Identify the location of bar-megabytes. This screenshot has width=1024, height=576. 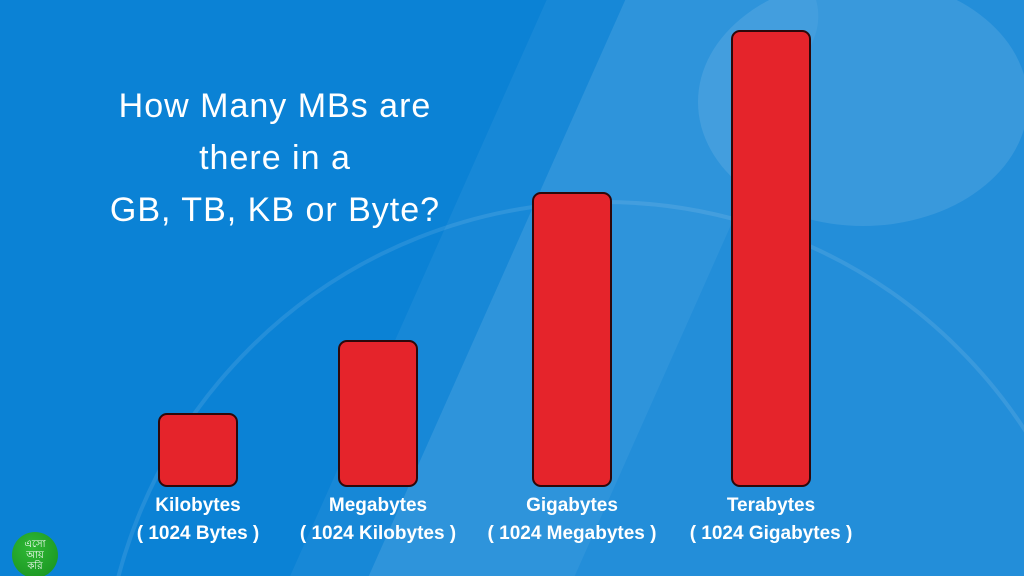
(378, 413).